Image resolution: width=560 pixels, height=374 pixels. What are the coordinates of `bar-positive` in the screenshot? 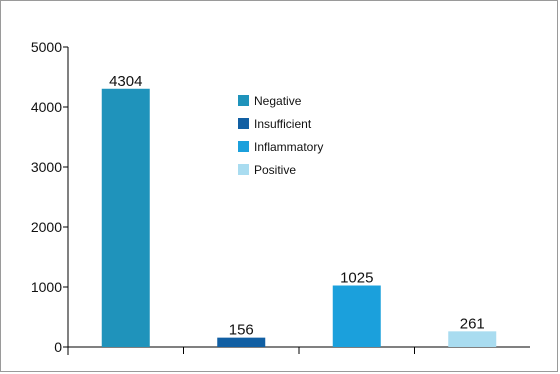 It's located at (472, 339).